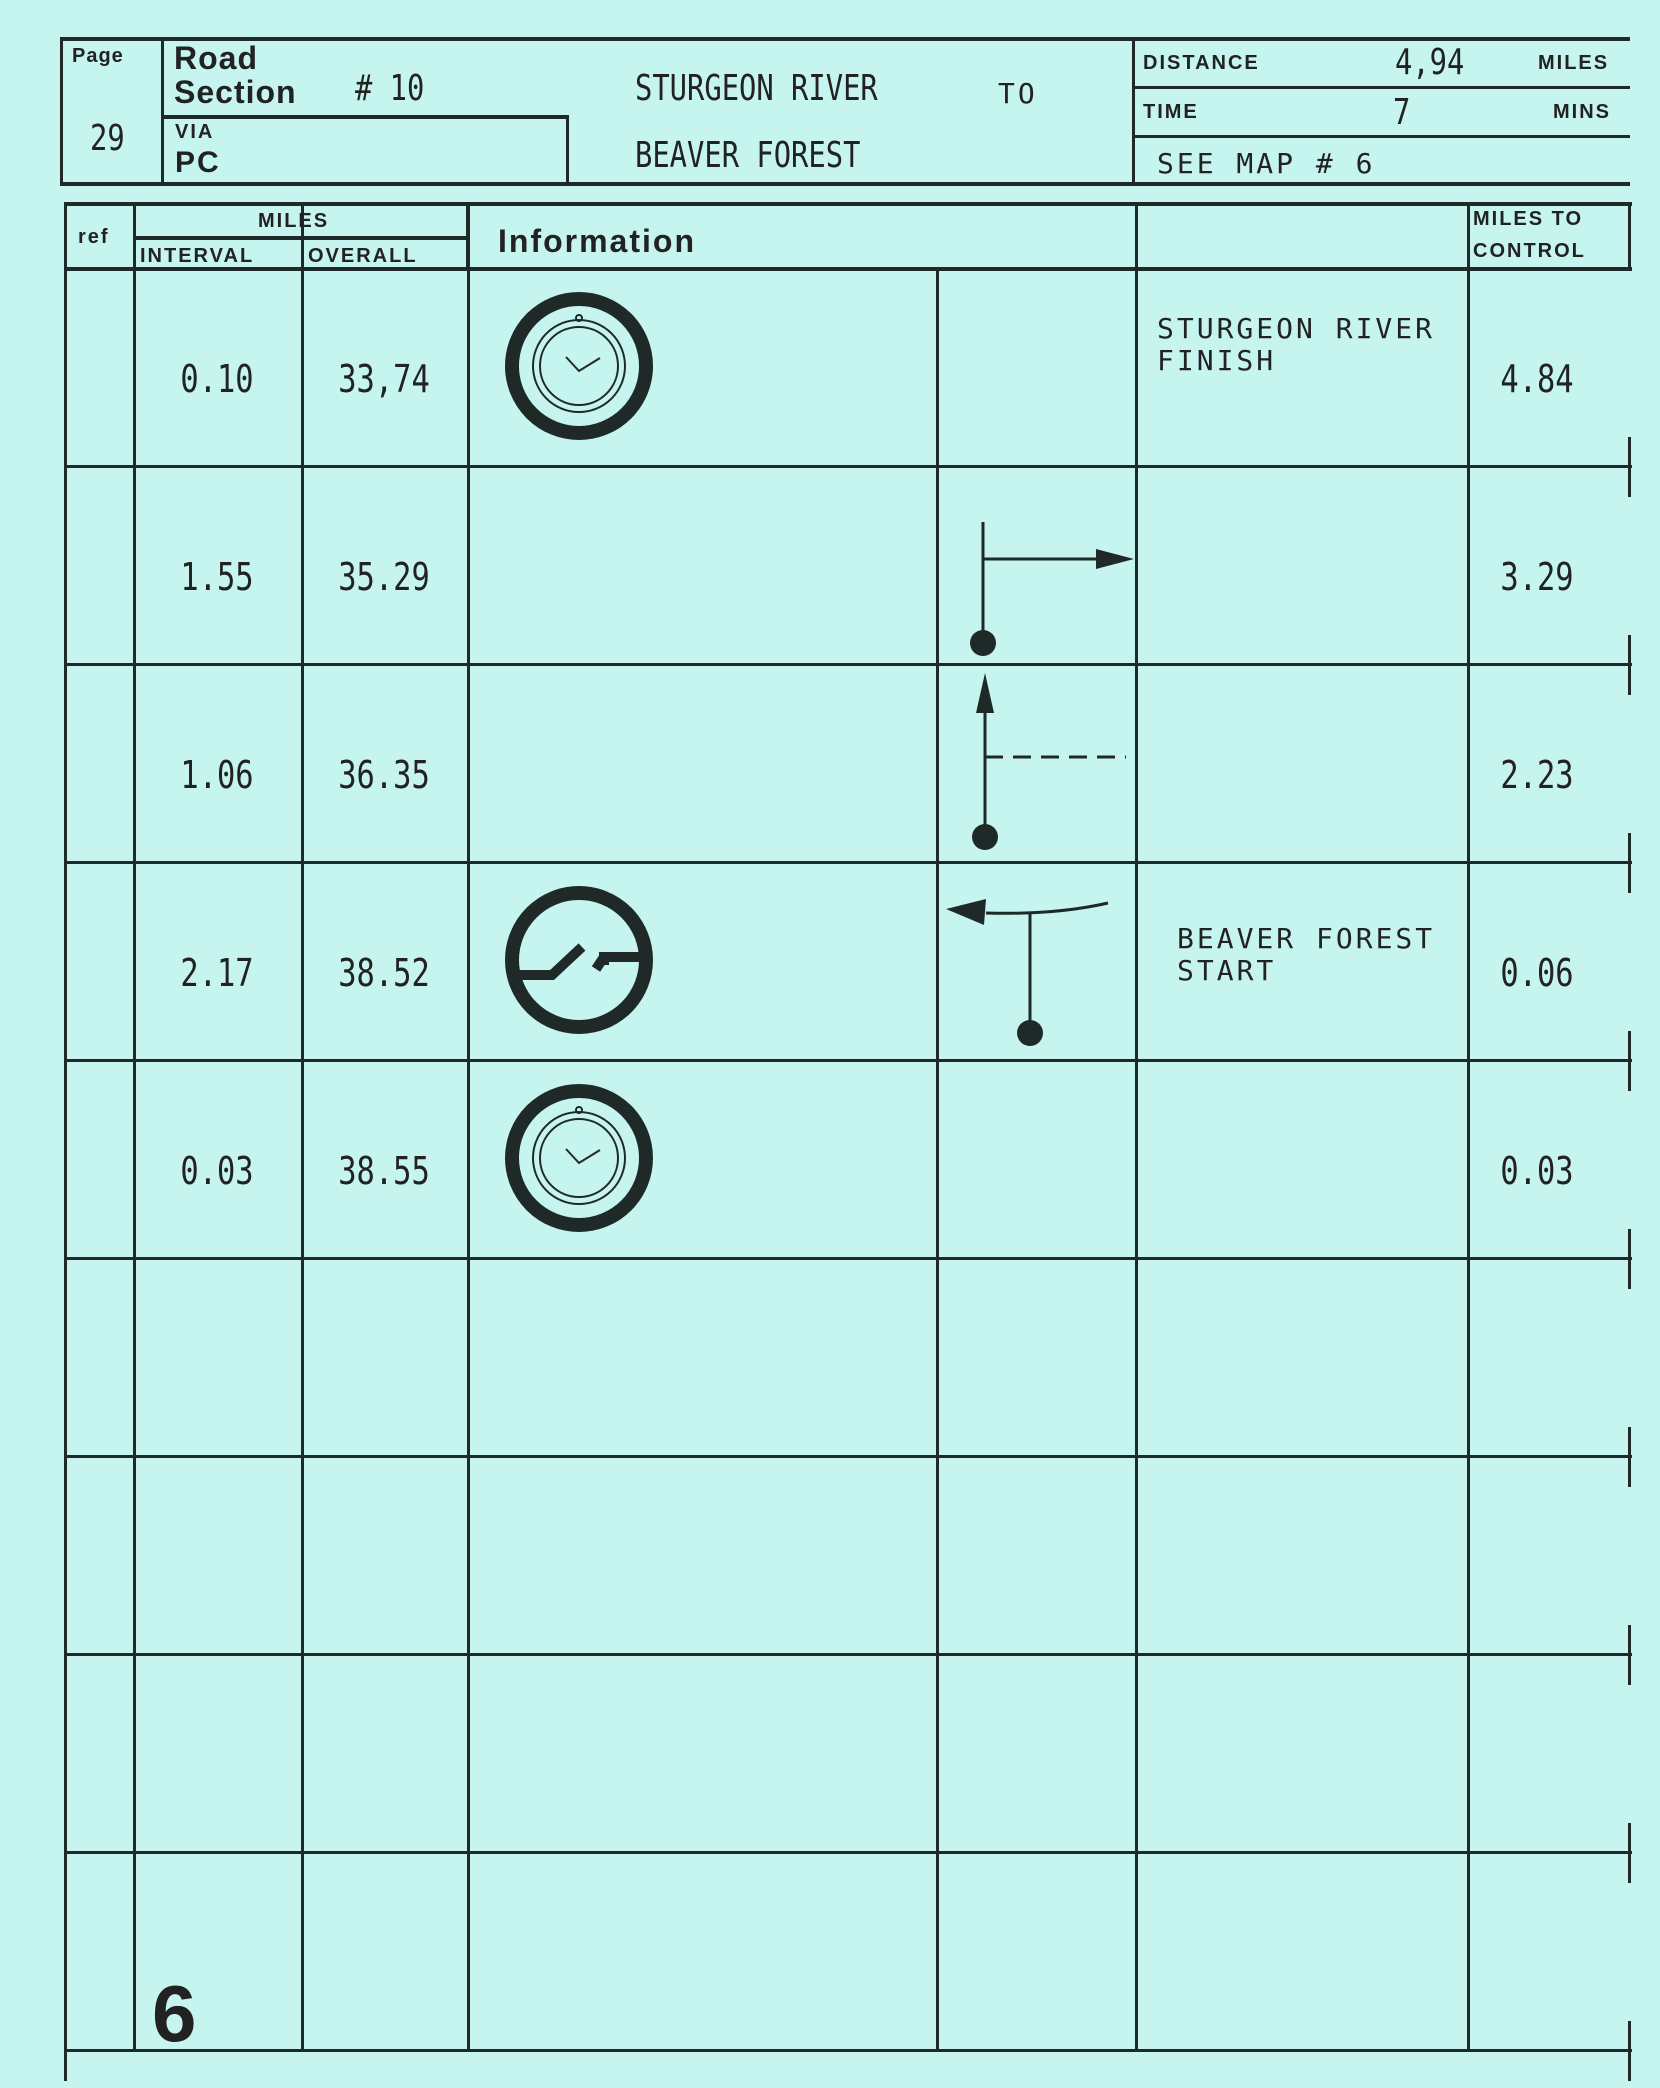 The height and width of the screenshot is (2088, 1660). I want to click on interval-cell-value: 0.10, so click(217, 379).